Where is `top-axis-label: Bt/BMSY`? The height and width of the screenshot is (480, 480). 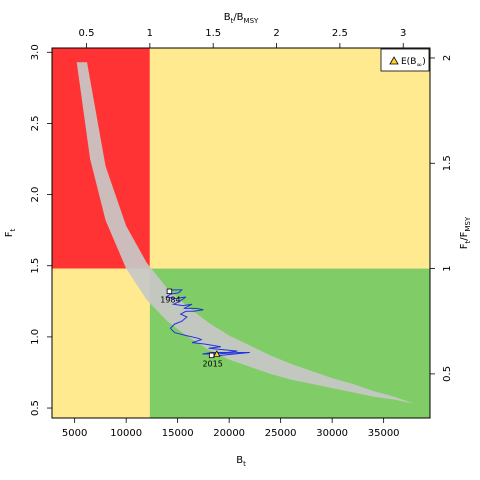
top-axis-label: Bt/BMSY is located at coordinates (241, 18).